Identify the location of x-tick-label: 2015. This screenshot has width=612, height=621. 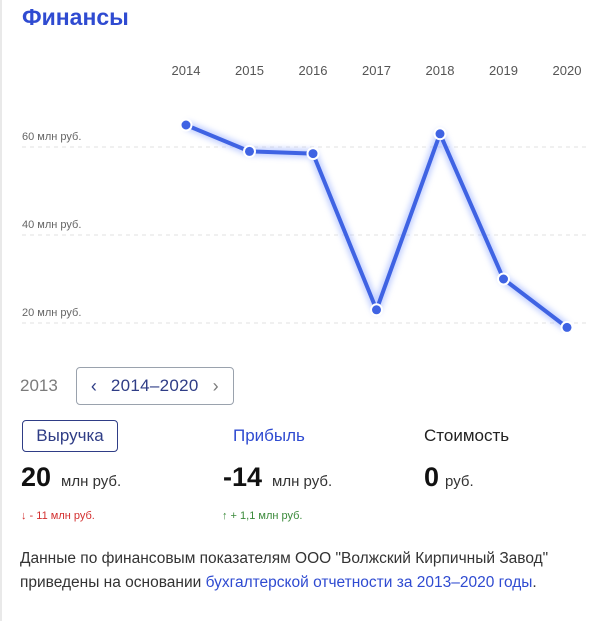
(249, 70).